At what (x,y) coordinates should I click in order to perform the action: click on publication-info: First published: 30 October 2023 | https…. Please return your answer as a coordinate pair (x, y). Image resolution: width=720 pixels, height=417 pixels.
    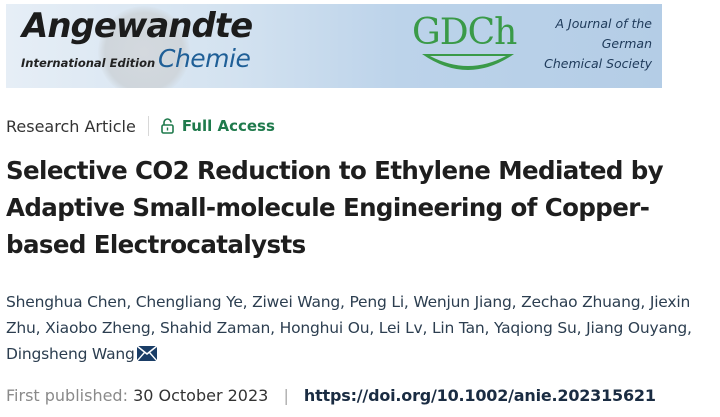
    Looking at the image, I should click on (331, 395).